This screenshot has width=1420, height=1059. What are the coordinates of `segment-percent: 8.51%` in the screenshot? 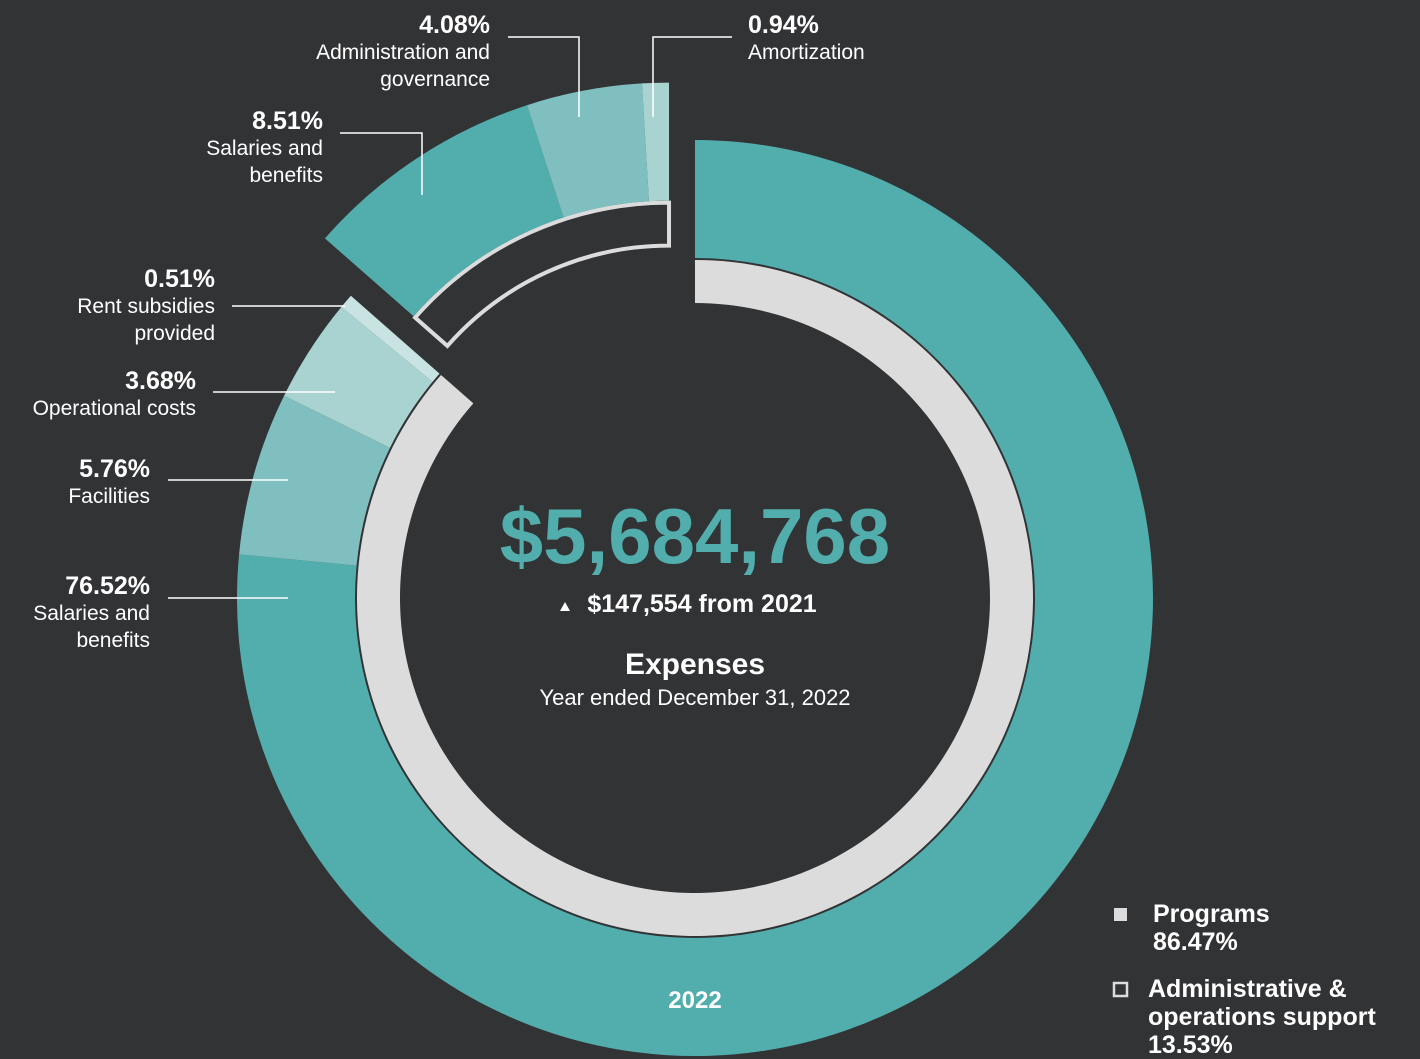 It's located at (287, 121).